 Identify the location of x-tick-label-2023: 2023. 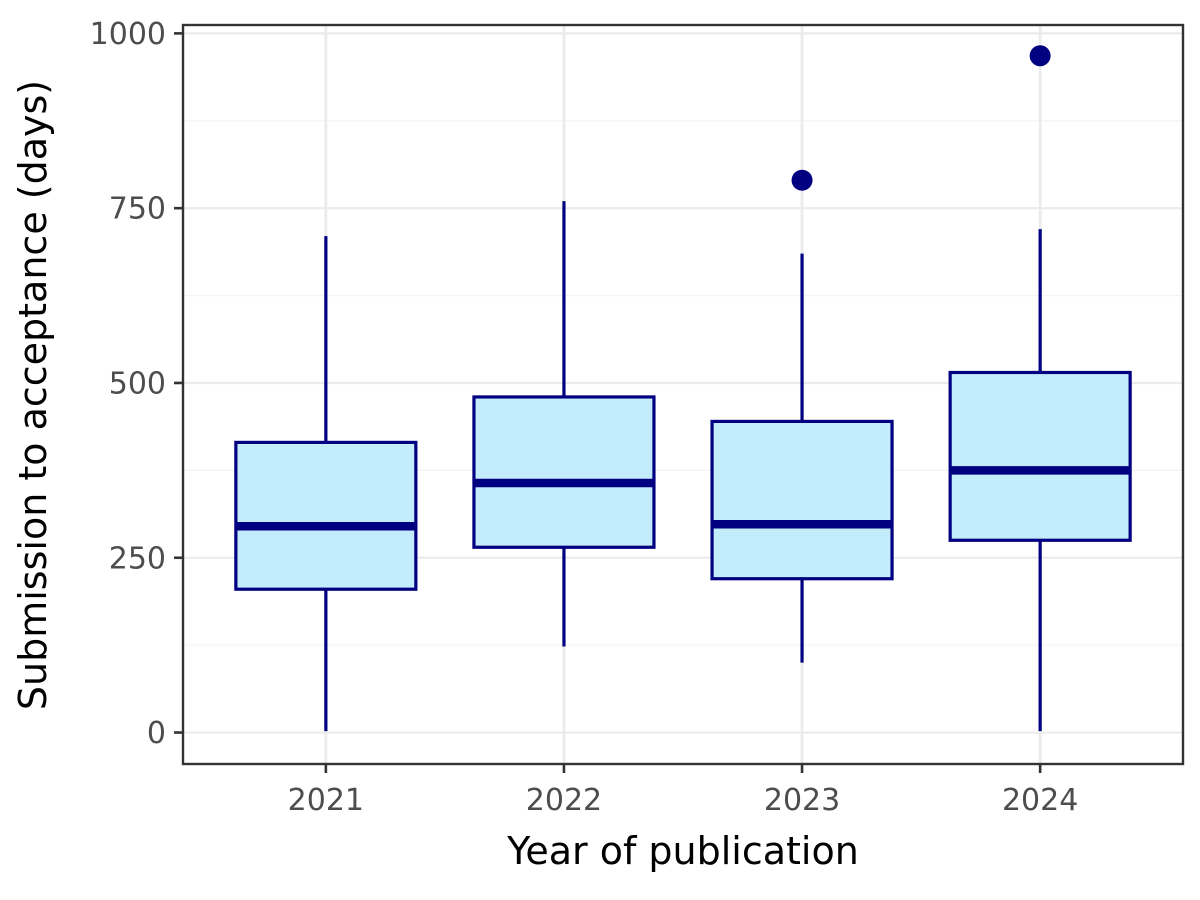
(802, 800).